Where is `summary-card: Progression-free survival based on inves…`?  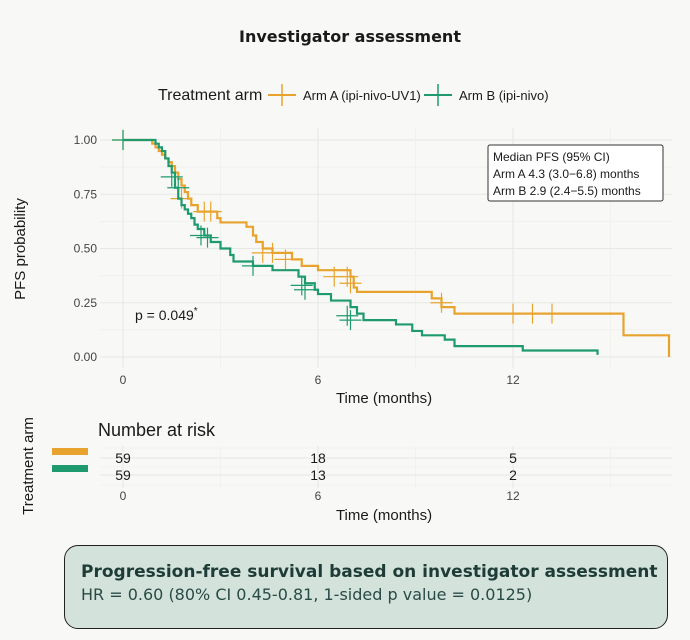 summary-card: Progression-free survival based on inves… is located at coordinates (366, 587).